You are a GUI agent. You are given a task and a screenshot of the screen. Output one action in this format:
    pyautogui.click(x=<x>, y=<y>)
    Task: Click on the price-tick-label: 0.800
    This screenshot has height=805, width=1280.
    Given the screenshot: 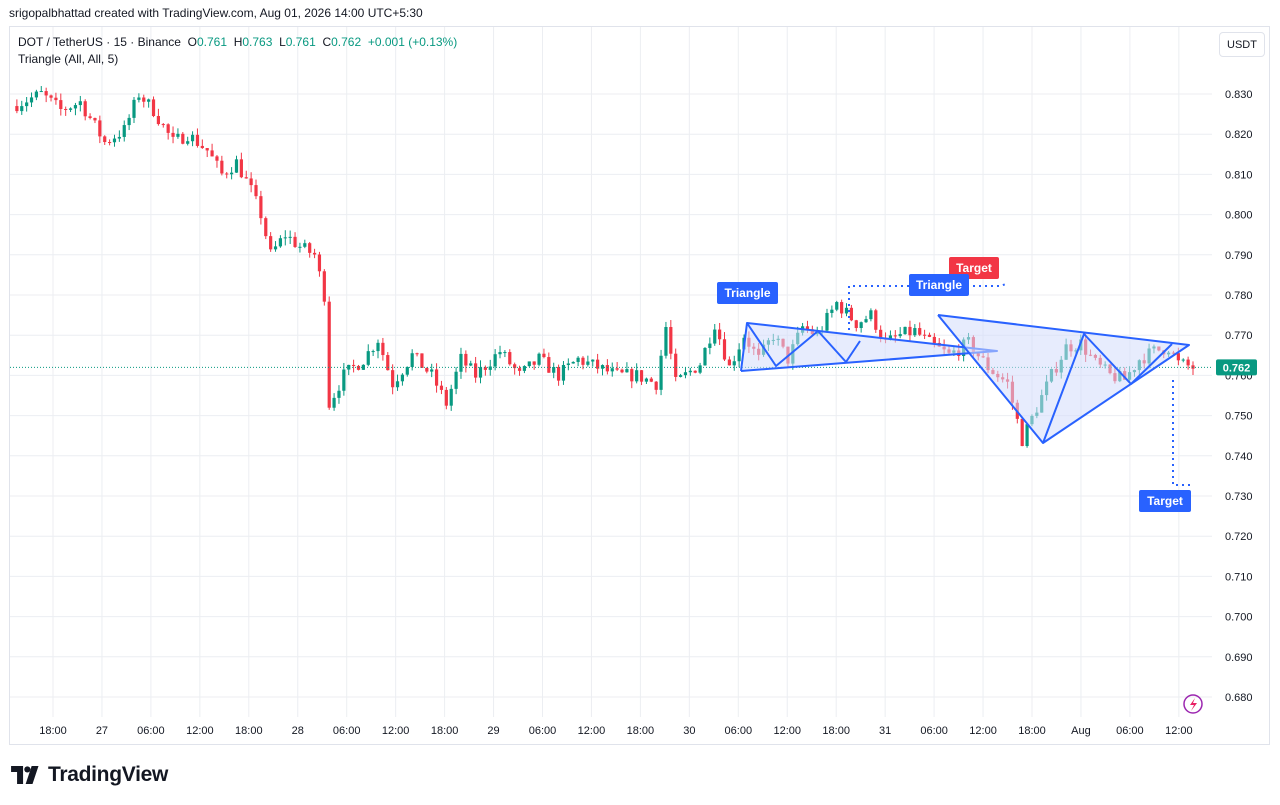 What is the action you would take?
    pyautogui.click(x=1239, y=216)
    